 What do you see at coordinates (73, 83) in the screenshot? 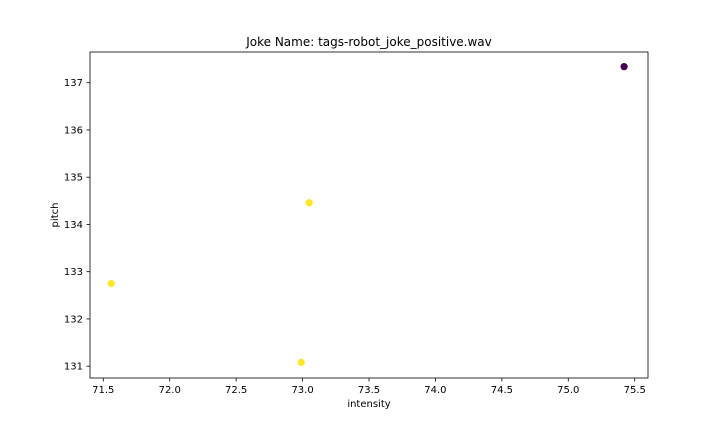
I see `y-tick-label: 137` at bounding box center [73, 83].